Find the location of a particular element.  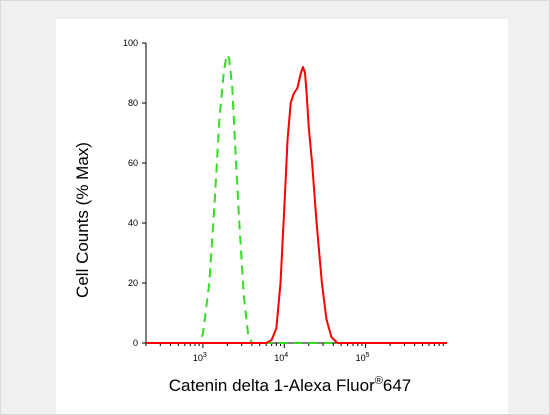

y-tick-label-80: 80 is located at coordinates (133, 103).